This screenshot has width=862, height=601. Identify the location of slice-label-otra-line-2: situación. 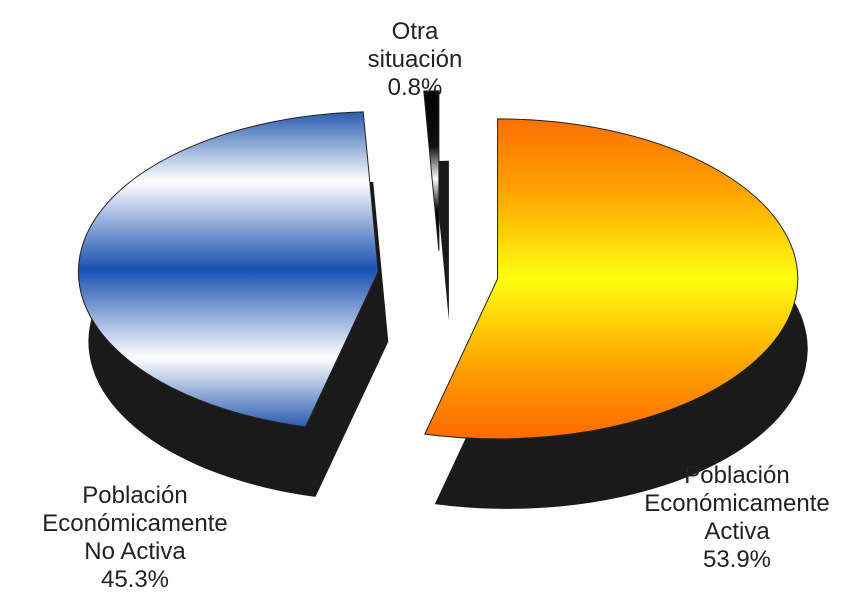
(415, 59).